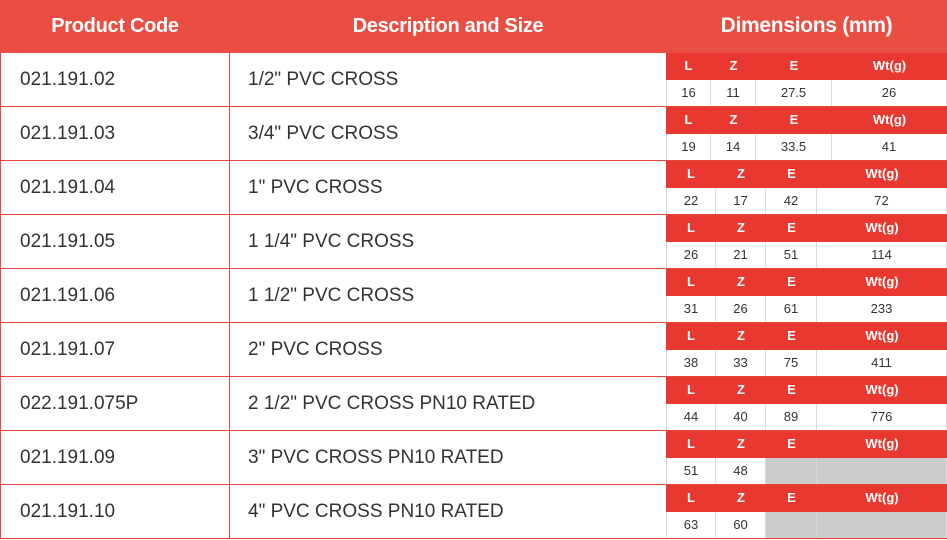 Image resolution: width=947 pixels, height=540 pixels. What do you see at coordinates (806, 93) in the screenshot?
I see `dimension-values: 16 11 27.5 26` at bounding box center [806, 93].